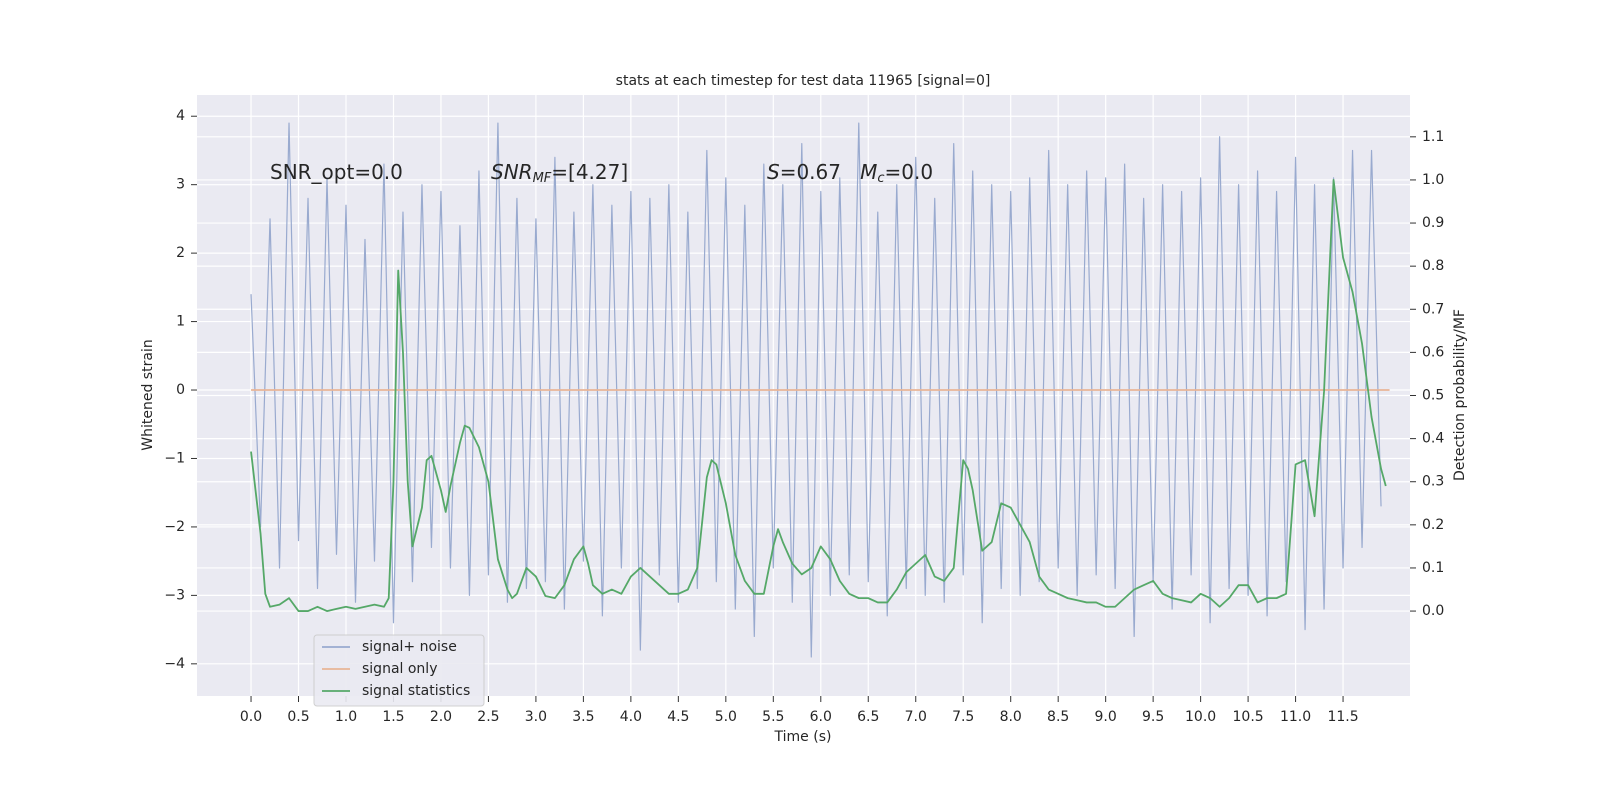 This screenshot has width=1600, height=800. What do you see at coordinates (1011, 717) in the screenshot?
I see `x-tick-label: 8.0` at bounding box center [1011, 717].